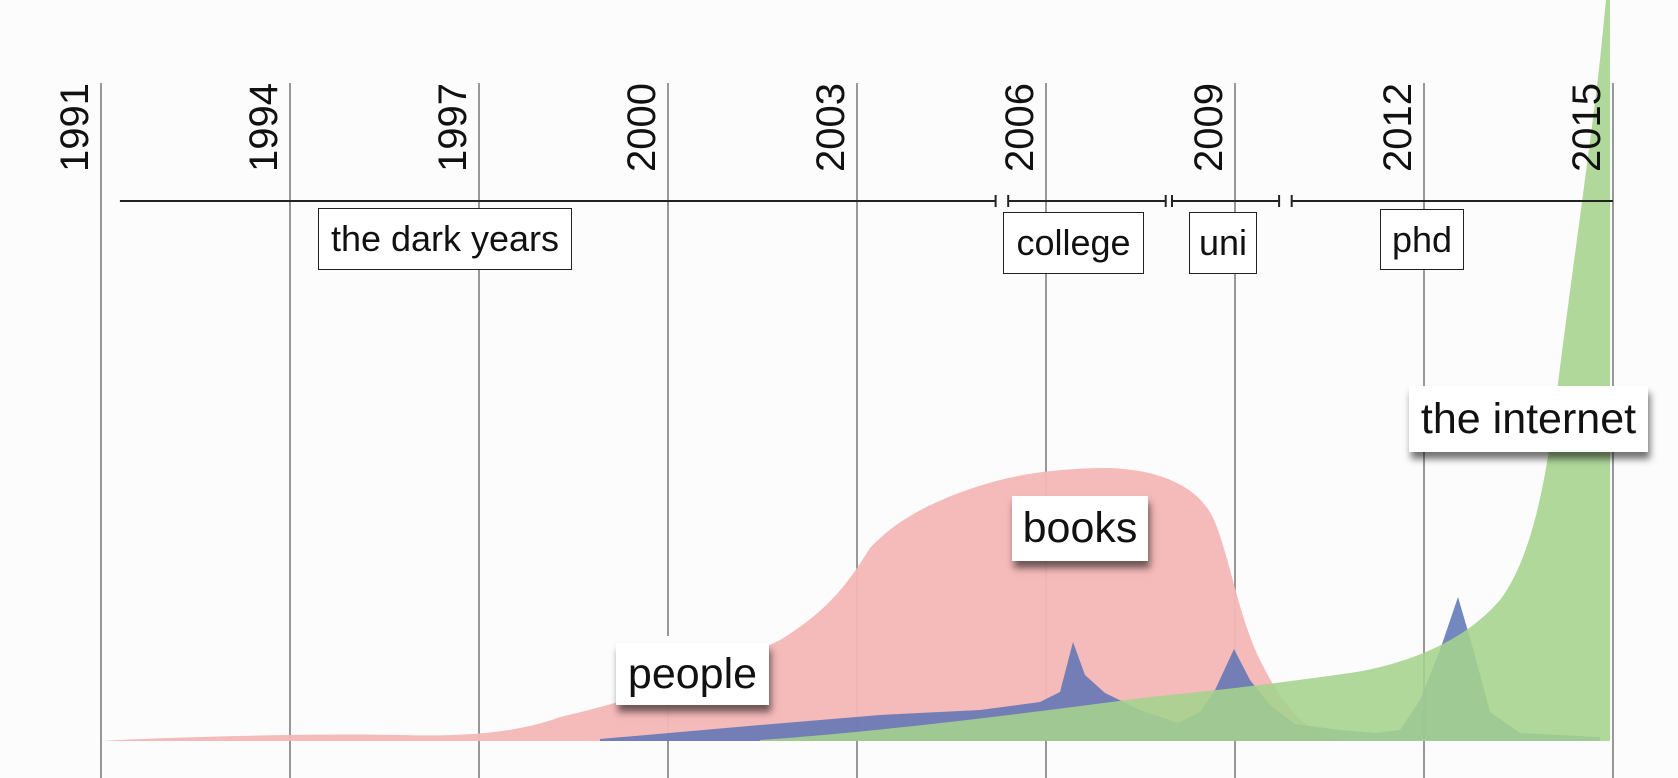  What do you see at coordinates (1080, 528) in the screenshot?
I see `series-label-books: books` at bounding box center [1080, 528].